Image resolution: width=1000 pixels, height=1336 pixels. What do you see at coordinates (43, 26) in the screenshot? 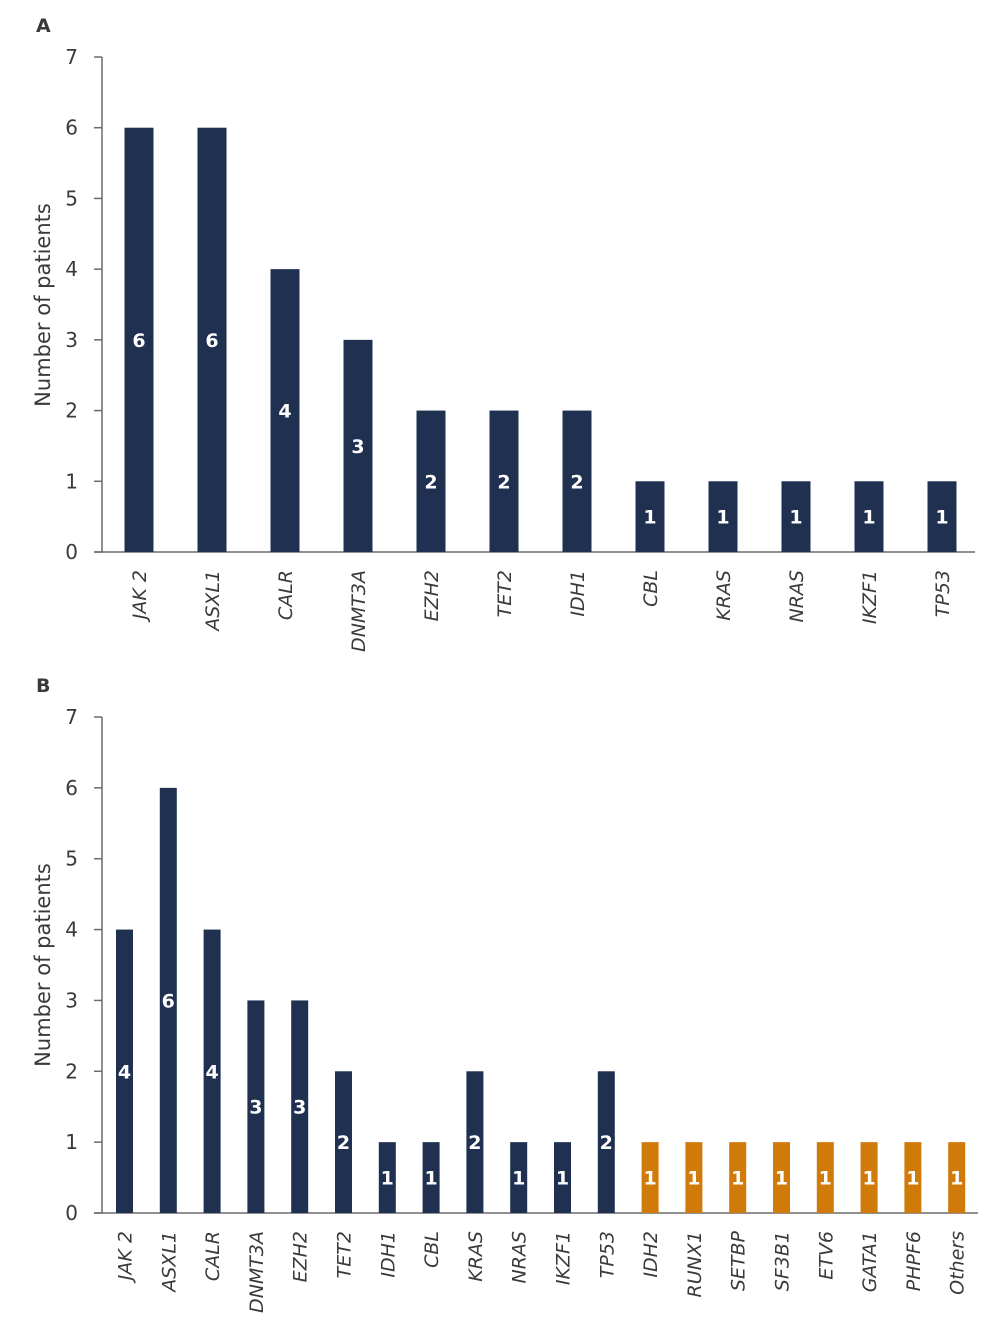
I see `panel-label-a: A` at bounding box center [43, 26].